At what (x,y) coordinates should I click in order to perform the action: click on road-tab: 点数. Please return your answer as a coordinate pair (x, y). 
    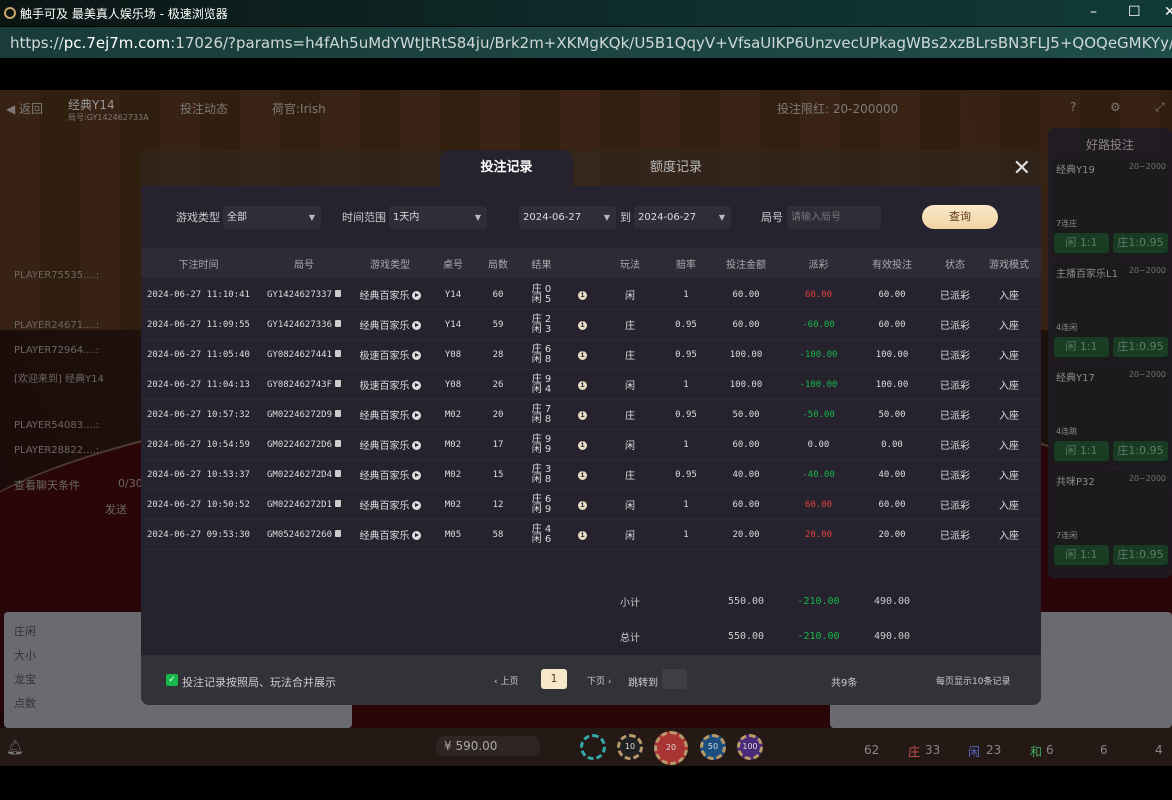
    Looking at the image, I should click on (25, 703).